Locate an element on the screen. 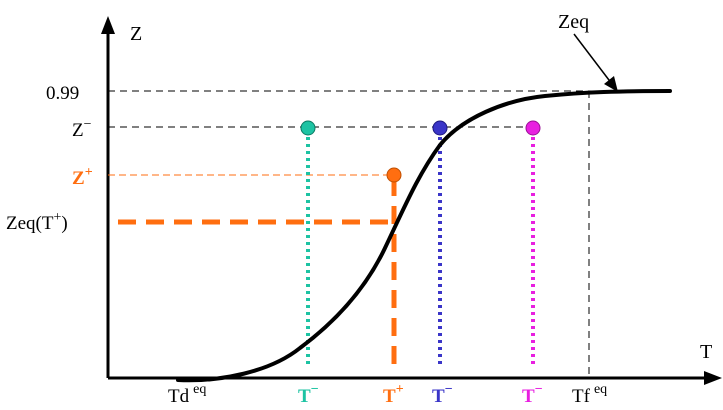  point-t3 is located at coordinates (533, 128).